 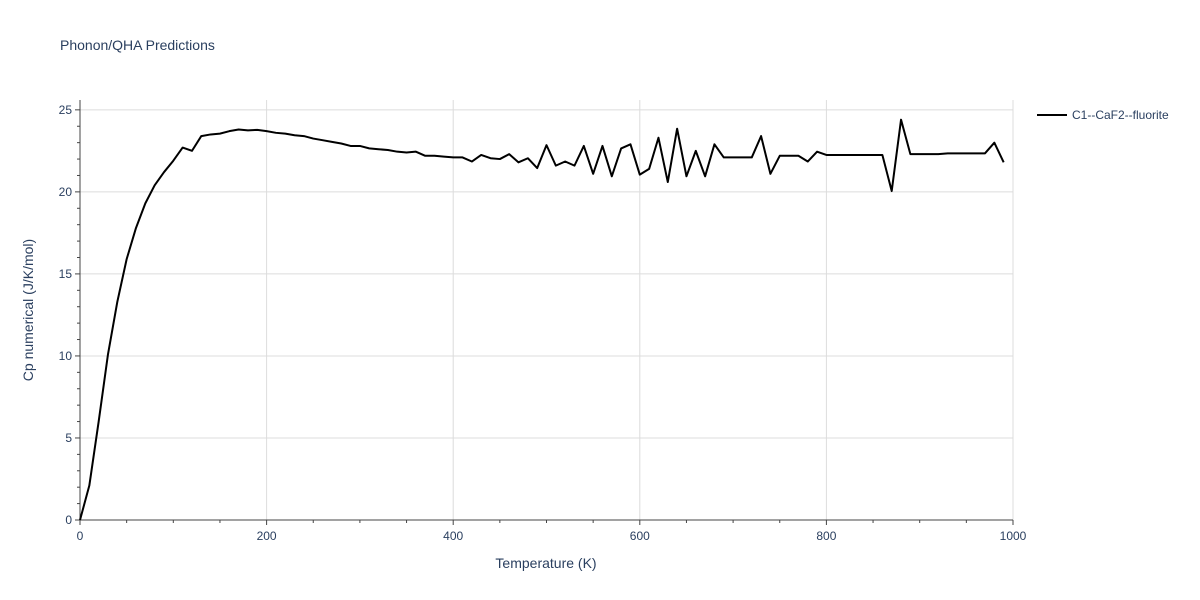 I want to click on x-axis-title: Temperature (K), so click(x=545, y=563).